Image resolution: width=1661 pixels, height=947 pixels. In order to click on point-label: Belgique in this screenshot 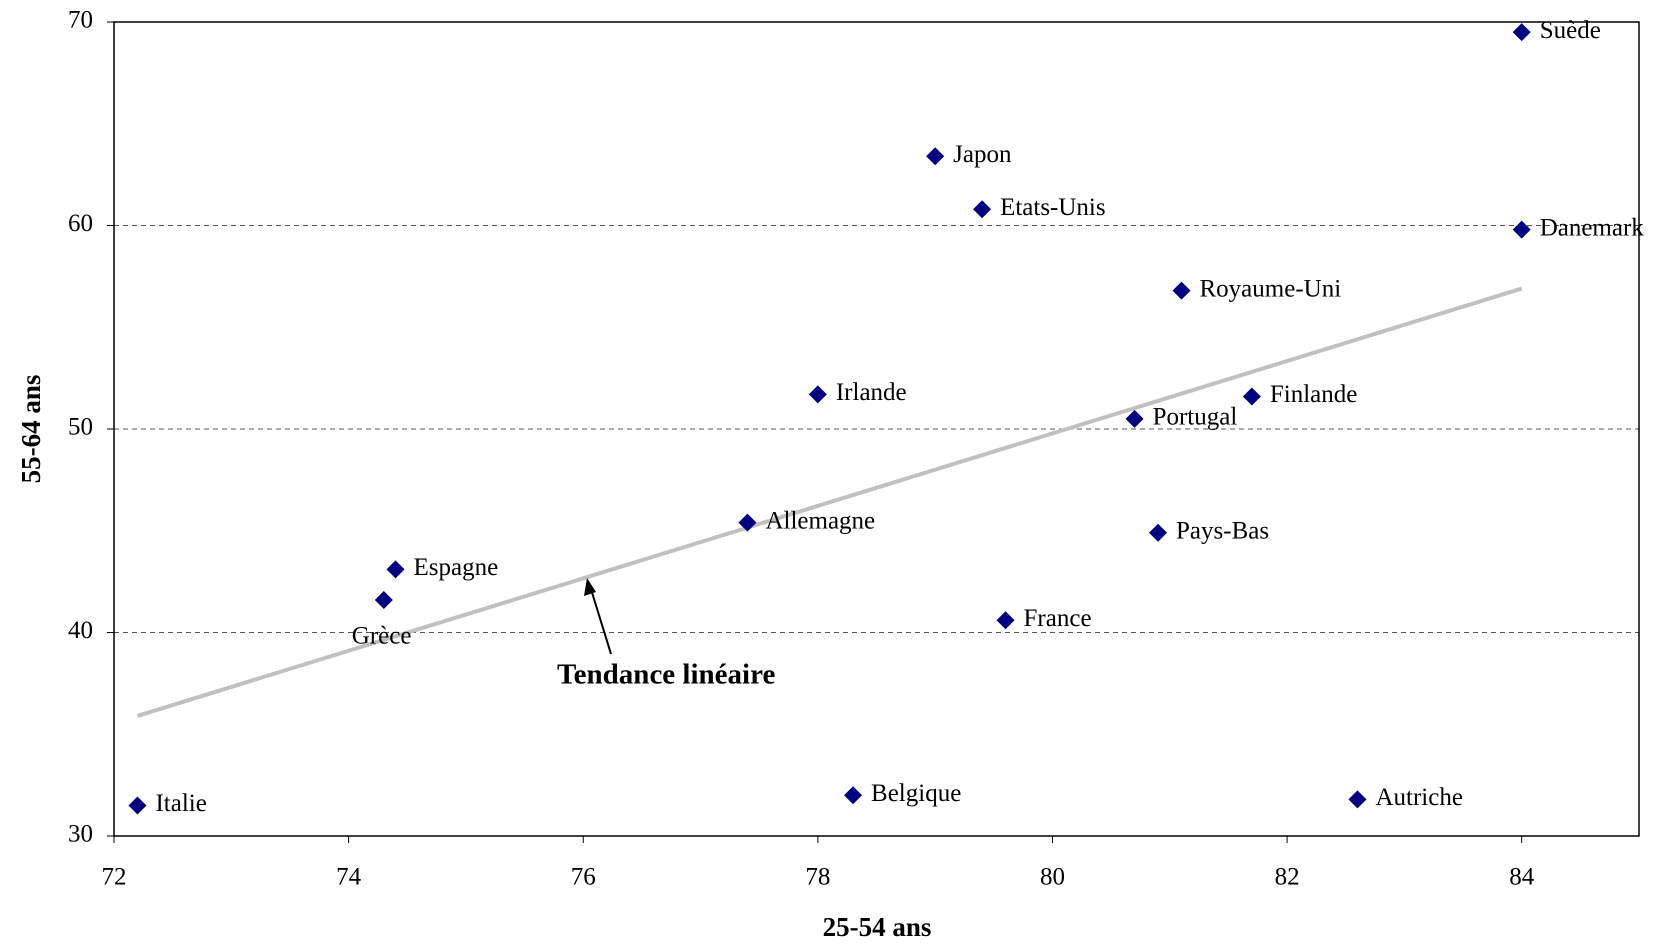, I will do `click(916, 793)`.